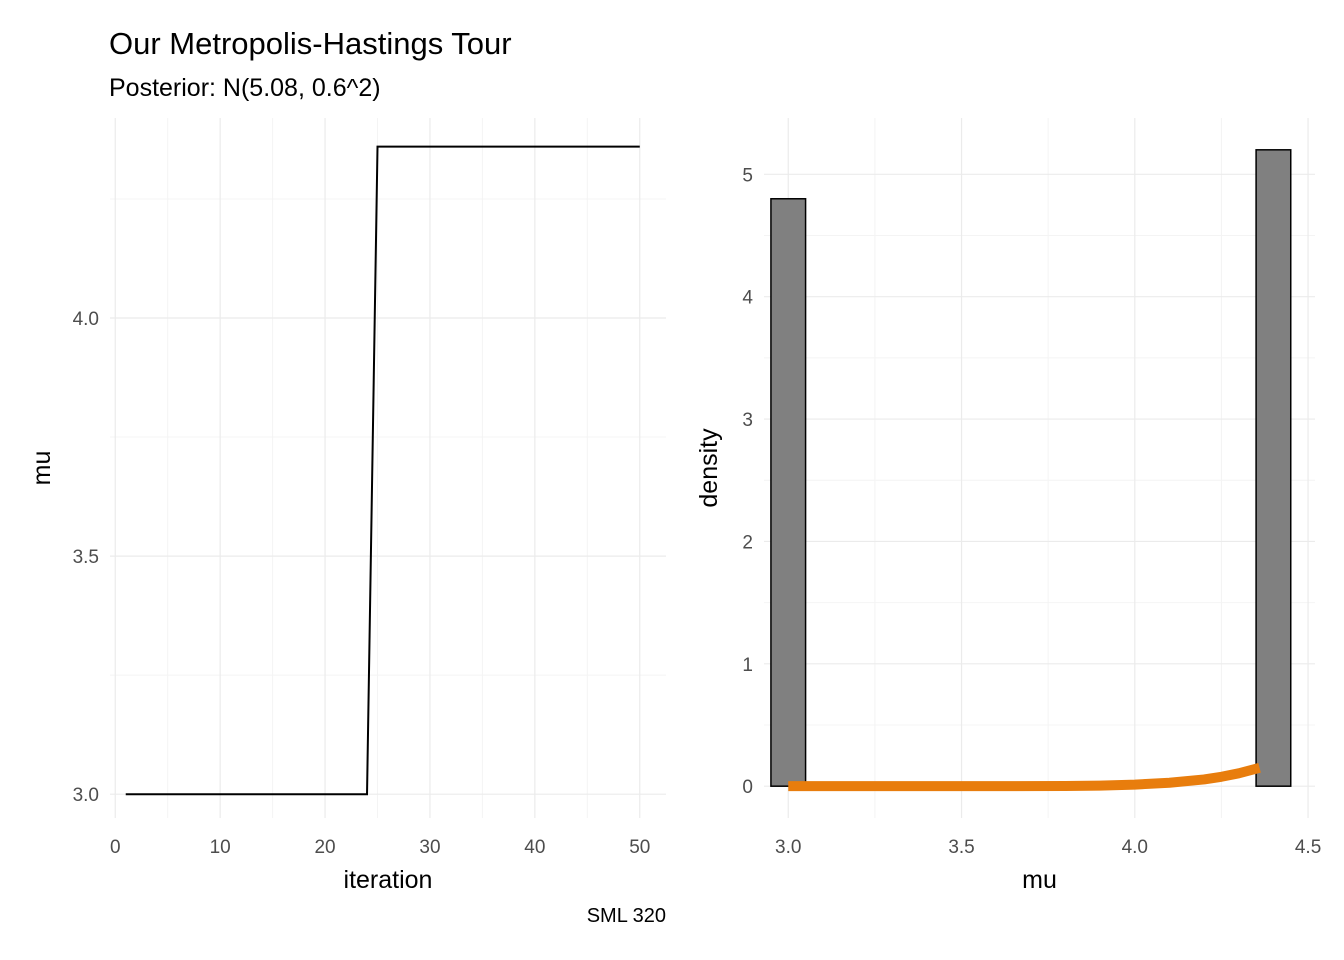 The height and width of the screenshot is (960, 1344). Describe the element at coordinates (639, 847) in the screenshot. I see `p1-x-tick-label: 50` at that location.